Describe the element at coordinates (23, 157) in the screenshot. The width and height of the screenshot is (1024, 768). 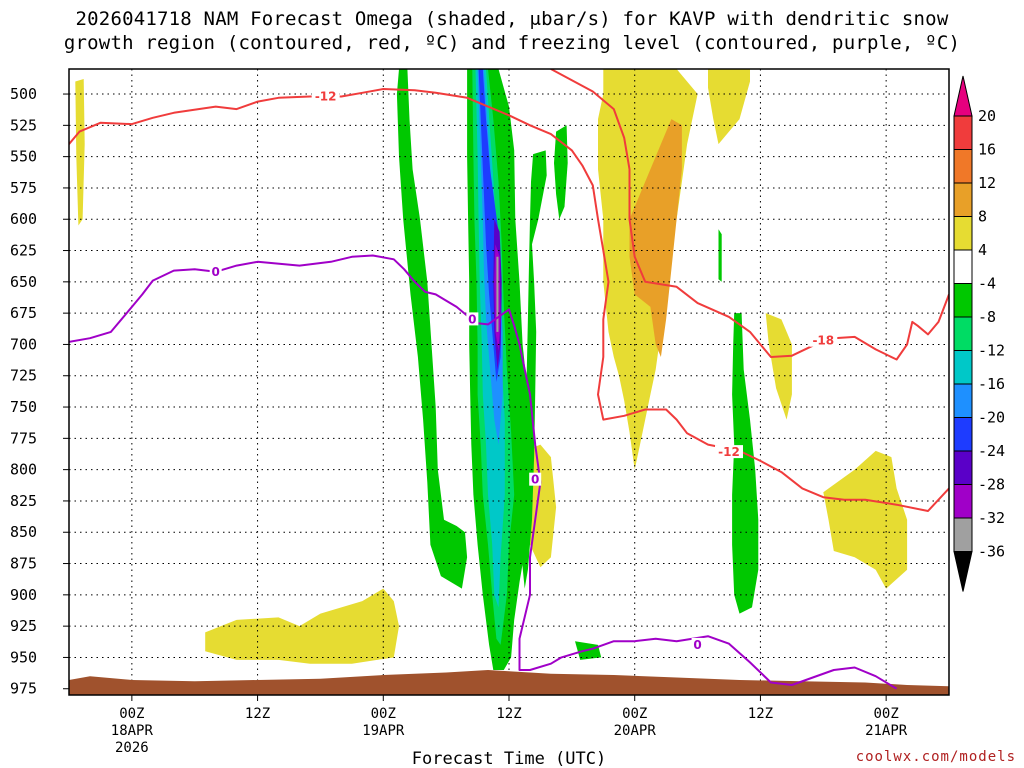
I see `ytick-label-550: 550` at that location.